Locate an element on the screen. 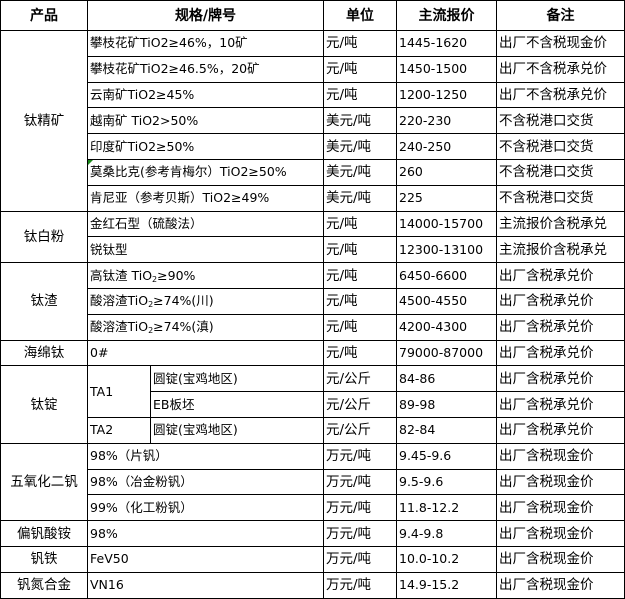  spec-cell: 酸溶渣TiO2≥74%(川) is located at coordinates (205, 301).